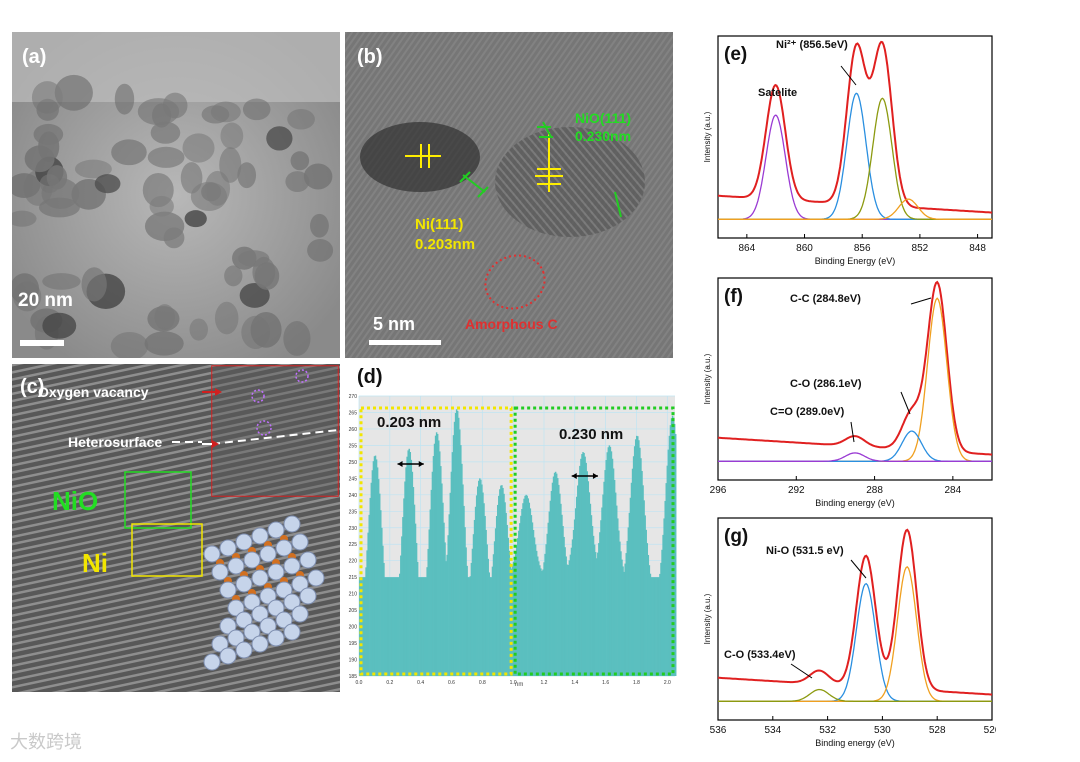  Describe the element at coordinates (804, 248) in the screenshot. I see `x-tick-label: 860` at that location.